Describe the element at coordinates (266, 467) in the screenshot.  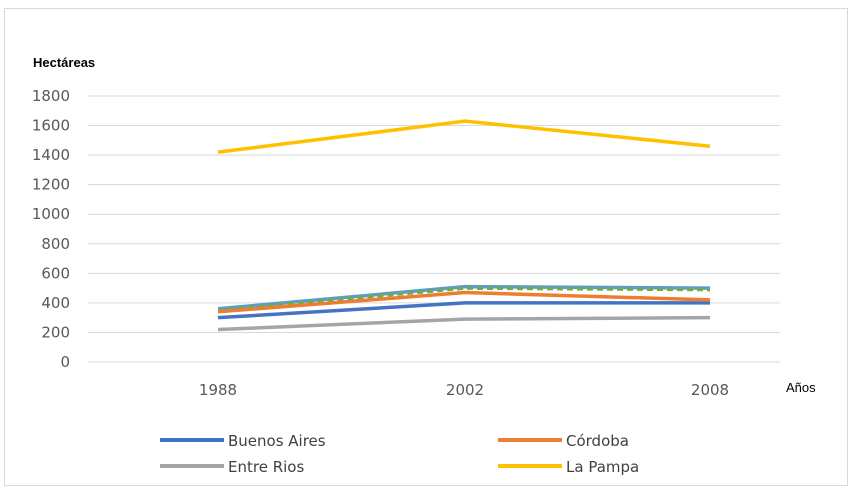
I see `legend-label-entre-rios: Entre Rios` at that location.